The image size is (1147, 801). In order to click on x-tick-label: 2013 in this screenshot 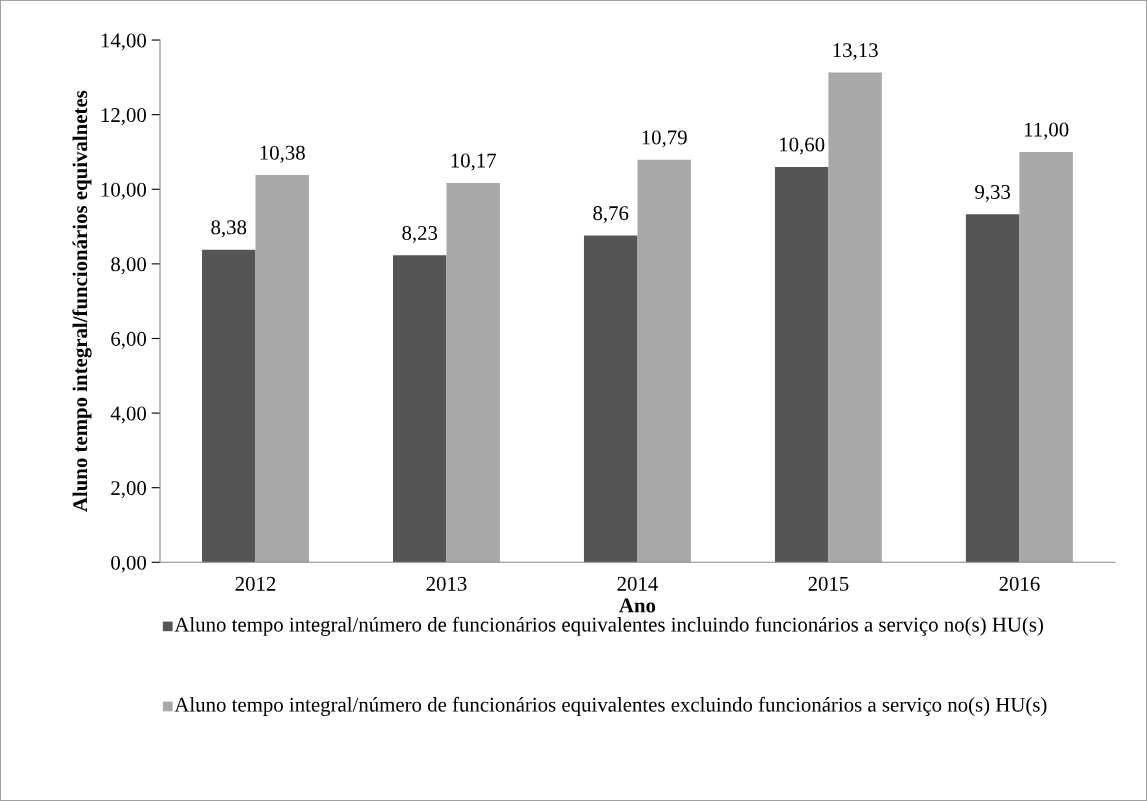, I will do `click(446, 583)`.